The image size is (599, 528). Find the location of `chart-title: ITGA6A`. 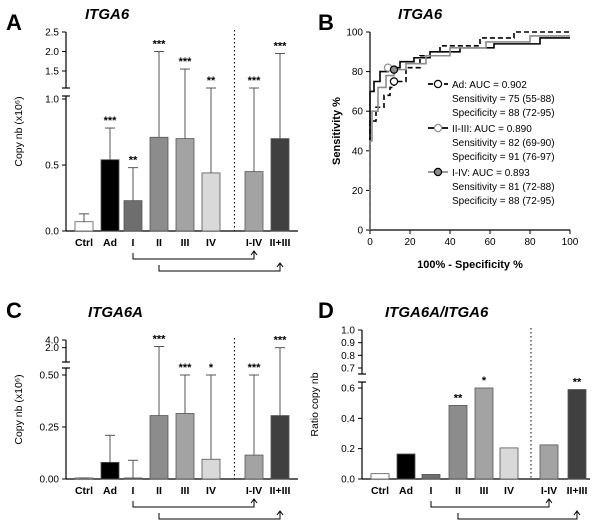

chart-title: ITGA6A is located at coordinates (115, 312).